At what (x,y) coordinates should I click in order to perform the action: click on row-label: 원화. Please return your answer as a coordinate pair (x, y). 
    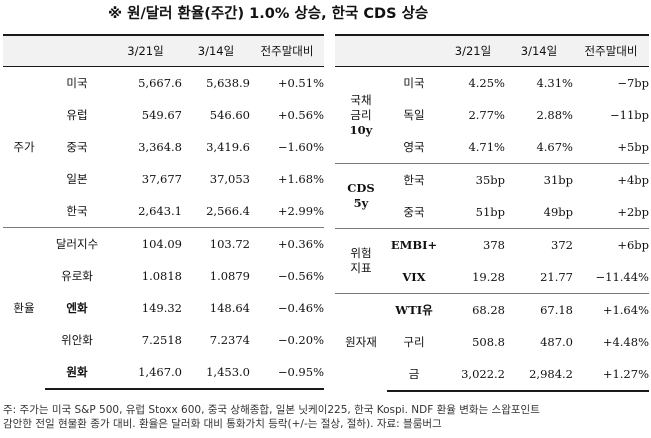
    Looking at the image, I should click on (77, 373).